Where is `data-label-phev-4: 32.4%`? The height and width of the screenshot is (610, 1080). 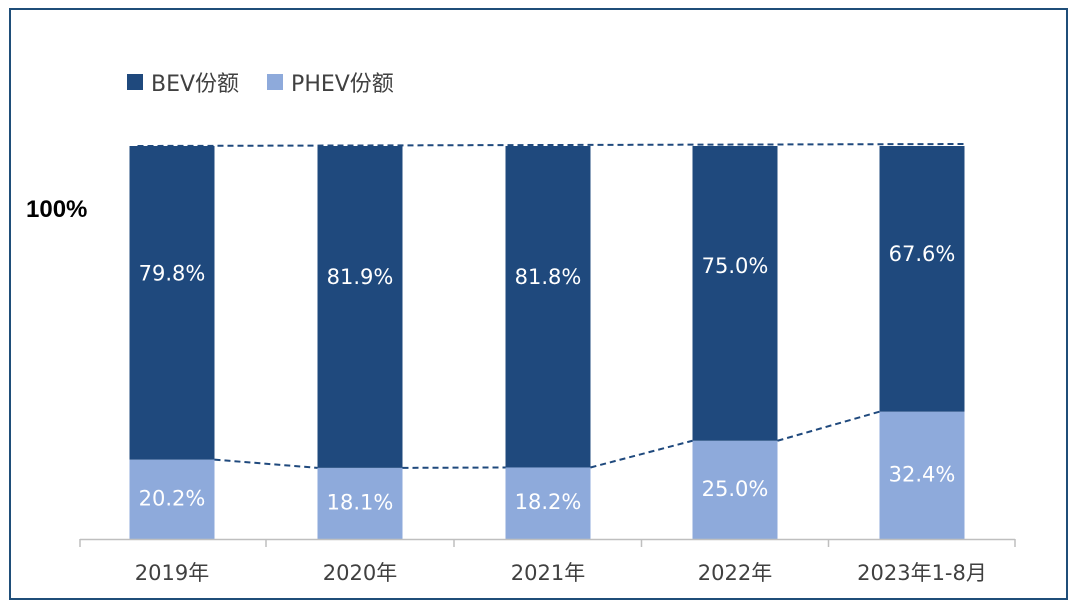 data-label-phev-4: 32.4% is located at coordinates (922, 474).